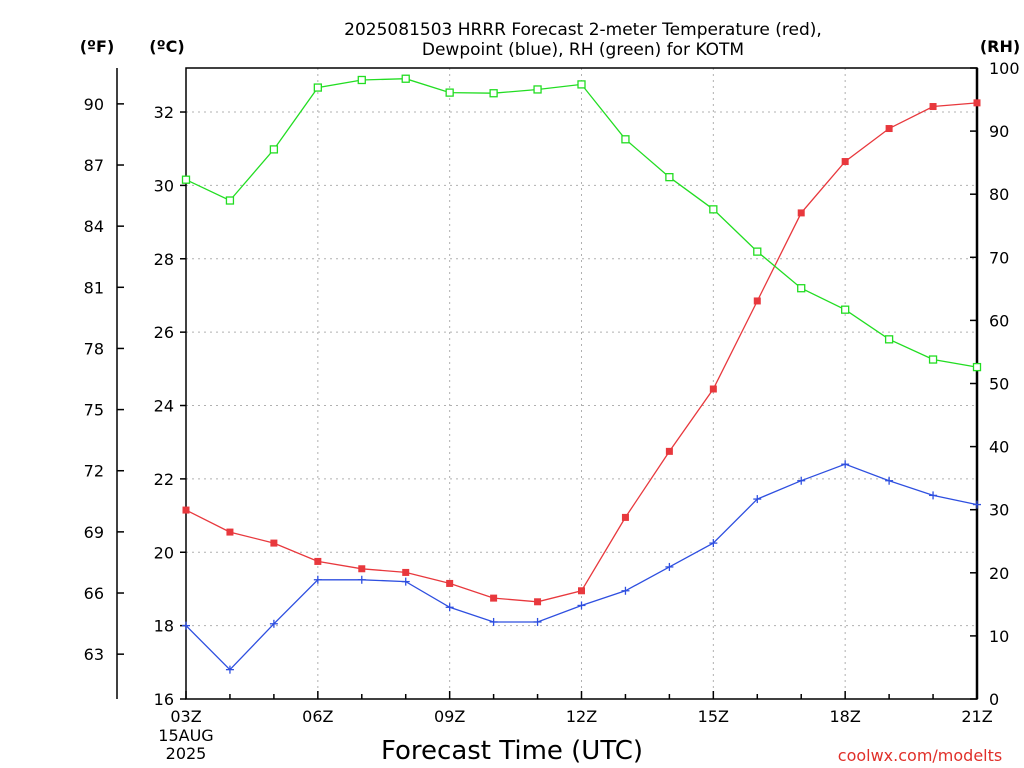 The width and height of the screenshot is (1024, 768). Describe the element at coordinates (583, 50) in the screenshot. I see `chart-title-line2: Dewpoint (blue), RH (green) for KOTM` at that location.